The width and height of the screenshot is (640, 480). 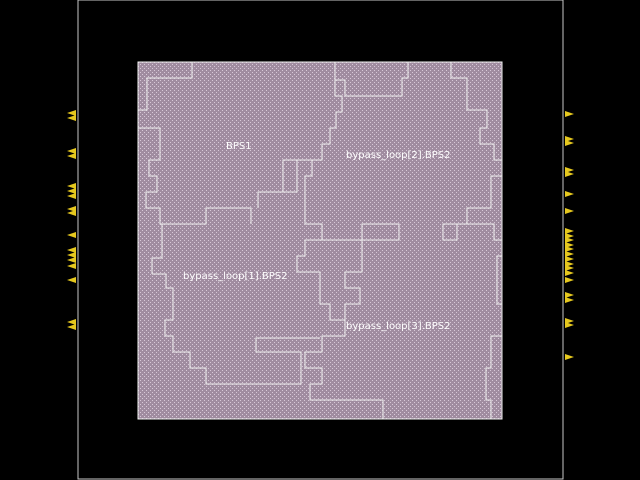 I want to click on label-bypass-loop-1: bypass_loop[1].BPS2, so click(x=235, y=276).